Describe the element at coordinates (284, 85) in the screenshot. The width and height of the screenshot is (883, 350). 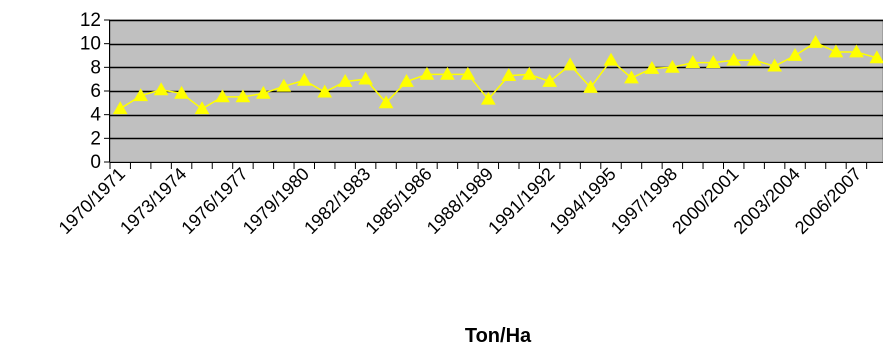
I see `data-point-1978/1979` at that location.